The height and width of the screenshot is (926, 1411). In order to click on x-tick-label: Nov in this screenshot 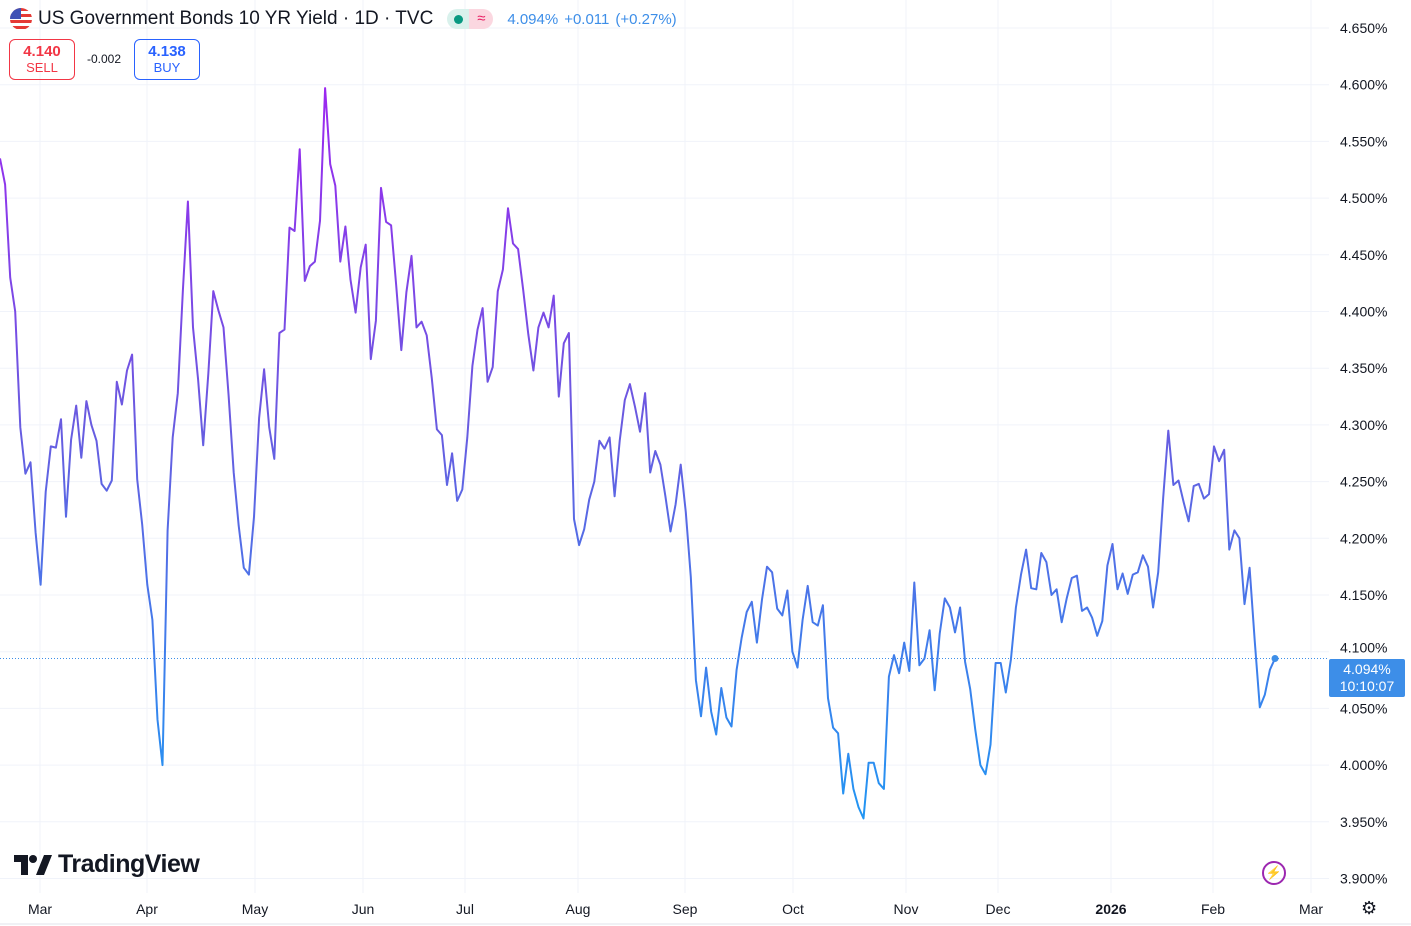, I will do `click(906, 909)`.